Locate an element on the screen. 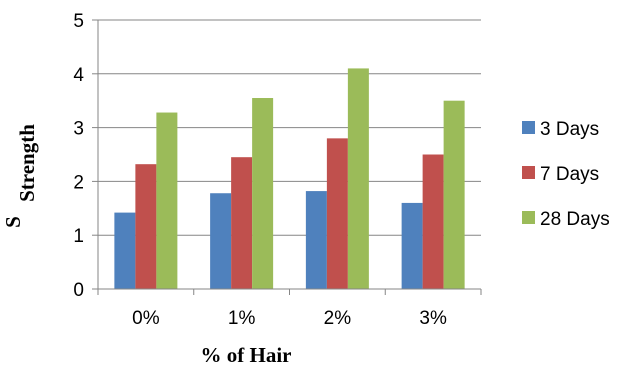  x-tick-label: 2% is located at coordinates (338, 318).